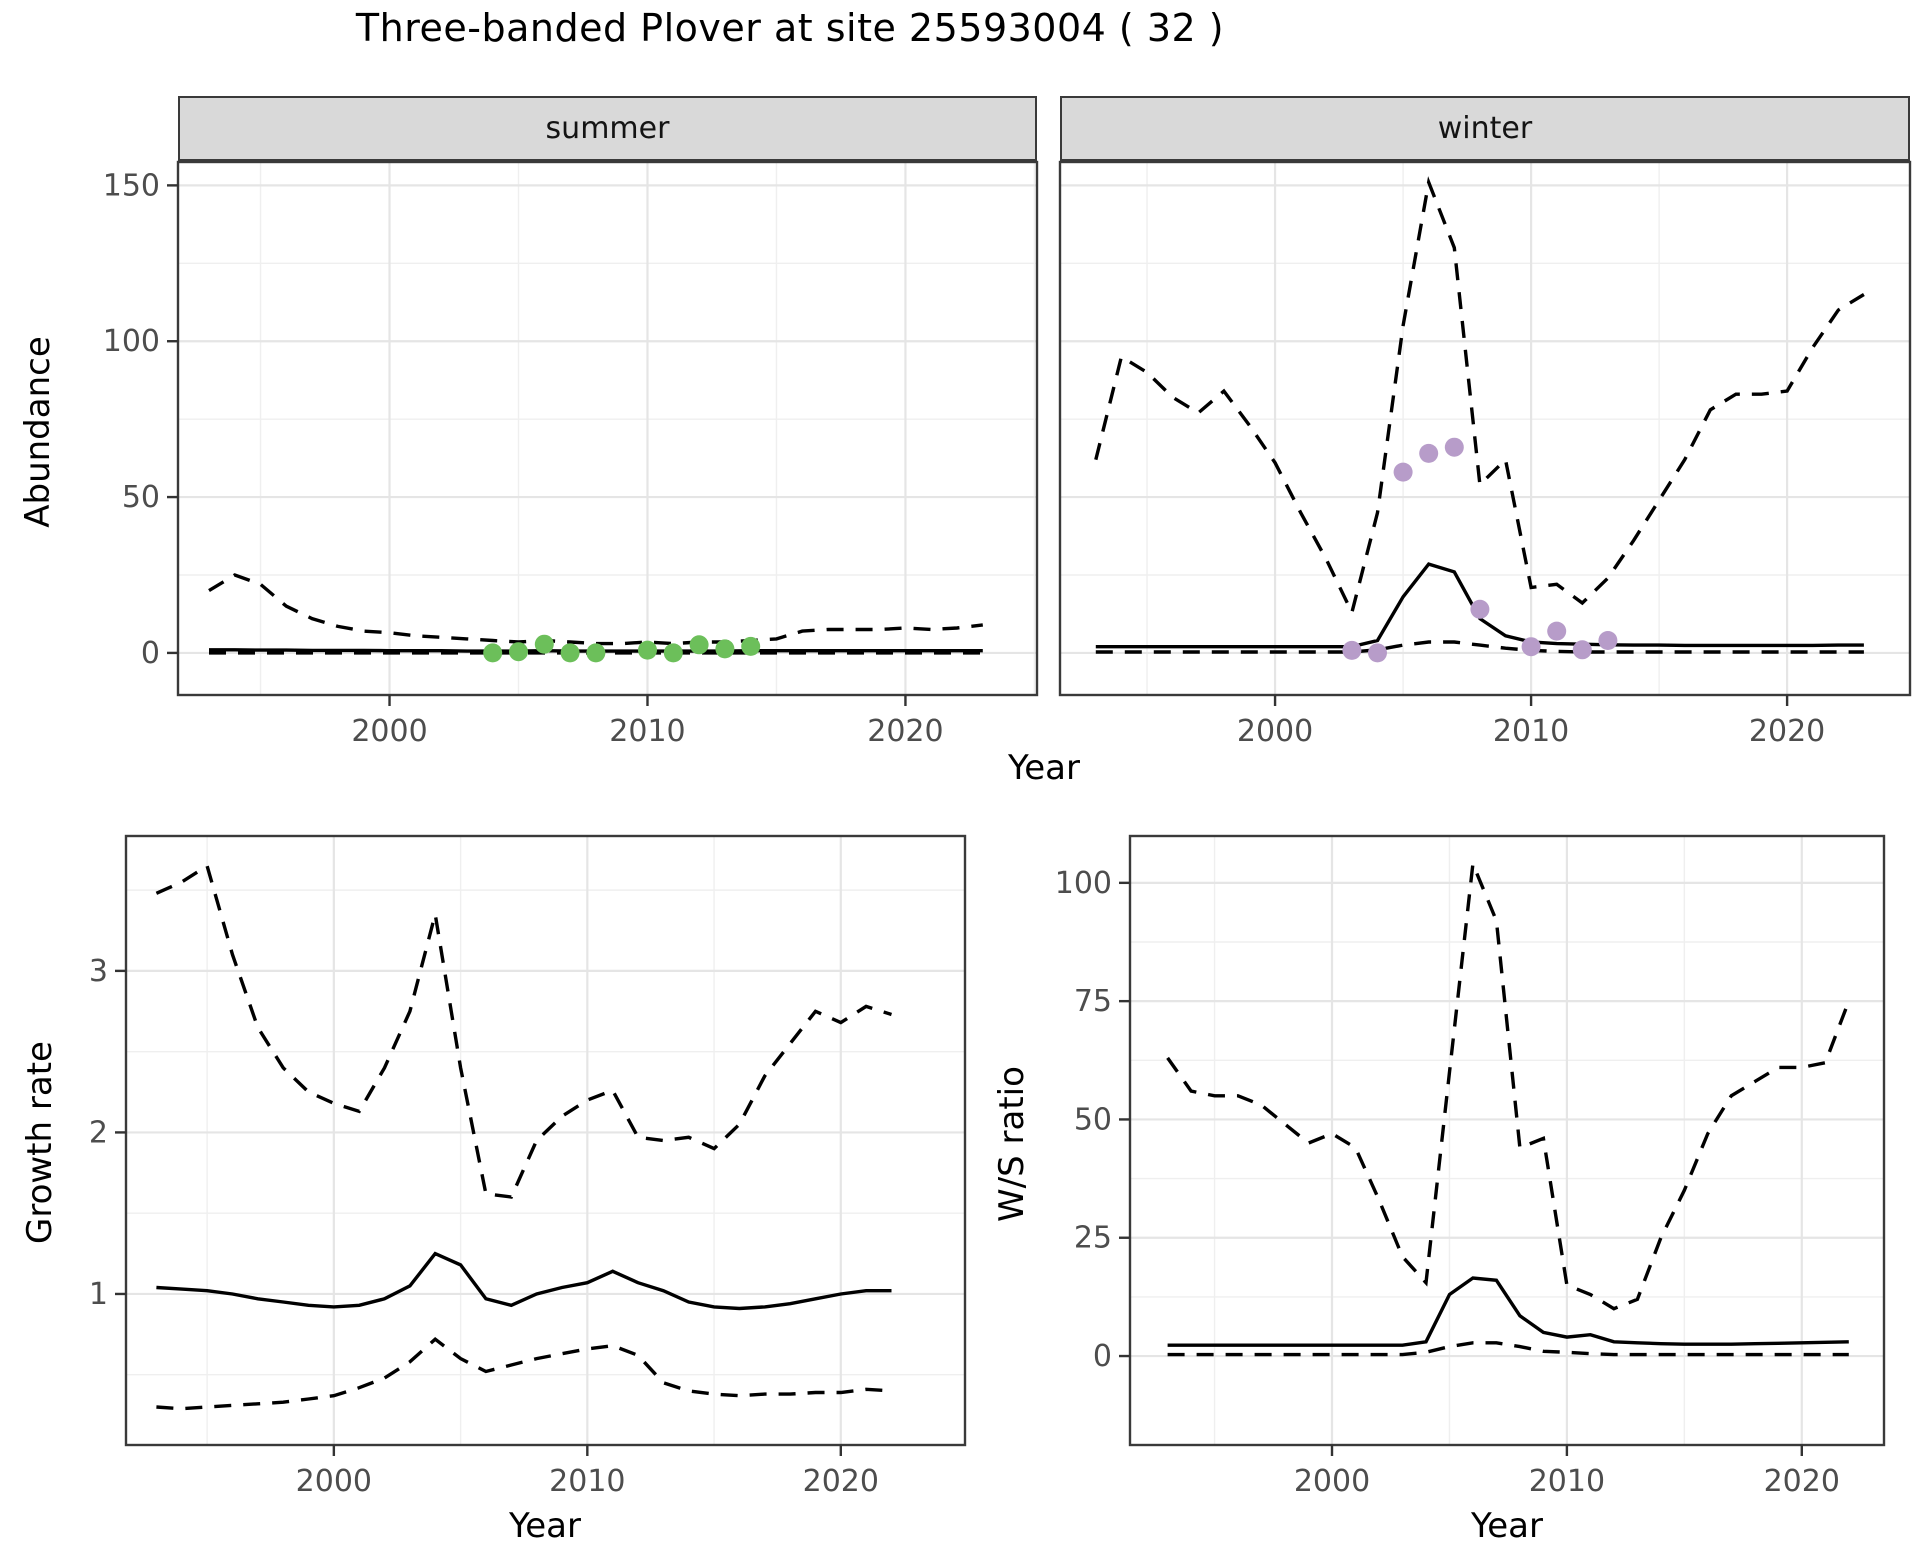 This screenshot has height=1560, width=1920. I want to click on y-tick-label: 75, so click(1093, 1001).